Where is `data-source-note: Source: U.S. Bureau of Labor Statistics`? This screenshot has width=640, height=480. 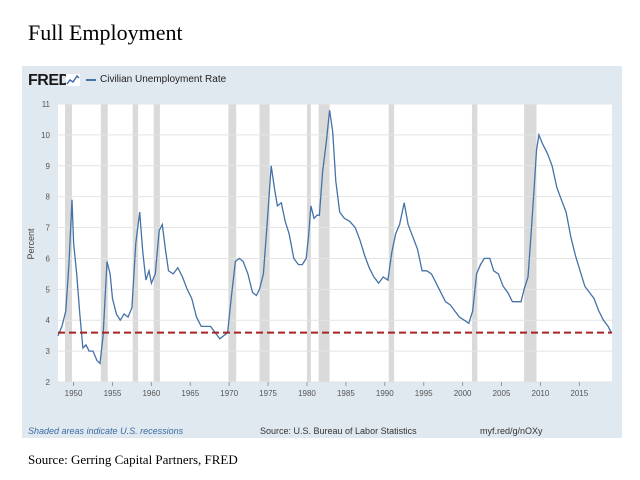 data-source-note: Source: U.S. Bureau of Labor Statistics is located at coordinates (338, 431).